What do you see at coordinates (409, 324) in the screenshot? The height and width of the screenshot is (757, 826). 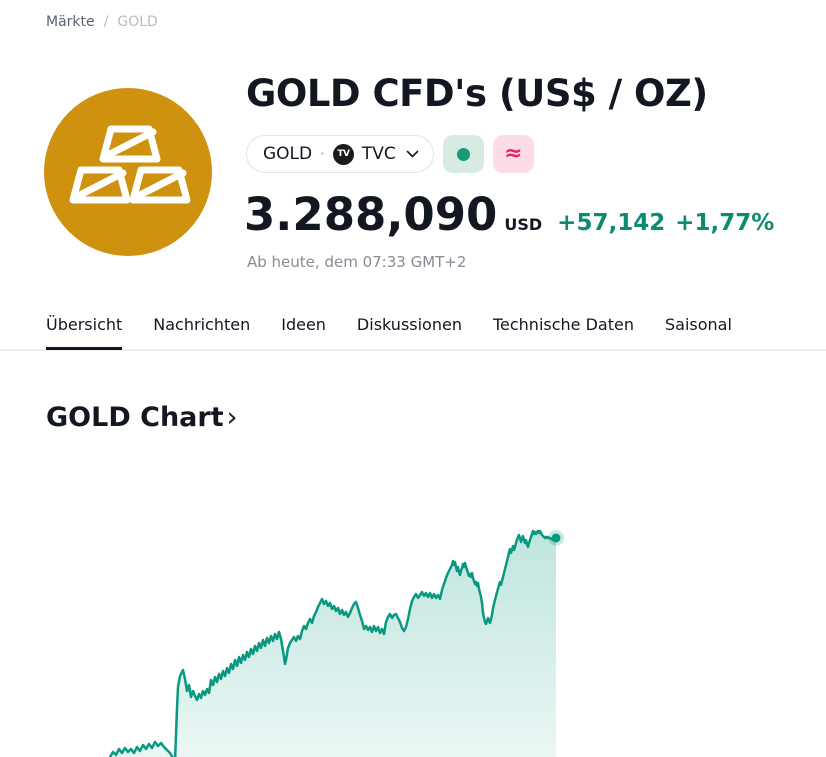 I see `tab-diskussionen: Diskussionen` at bounding box center [409, 324].